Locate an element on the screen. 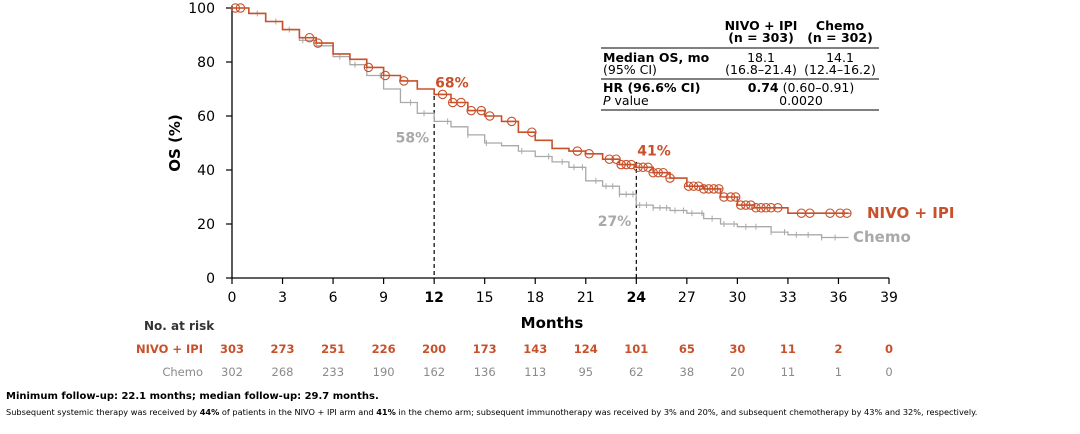 This screenshot has width=1080, height=434. risk-count-chemo: 95 is located at coordinates (585, 372).